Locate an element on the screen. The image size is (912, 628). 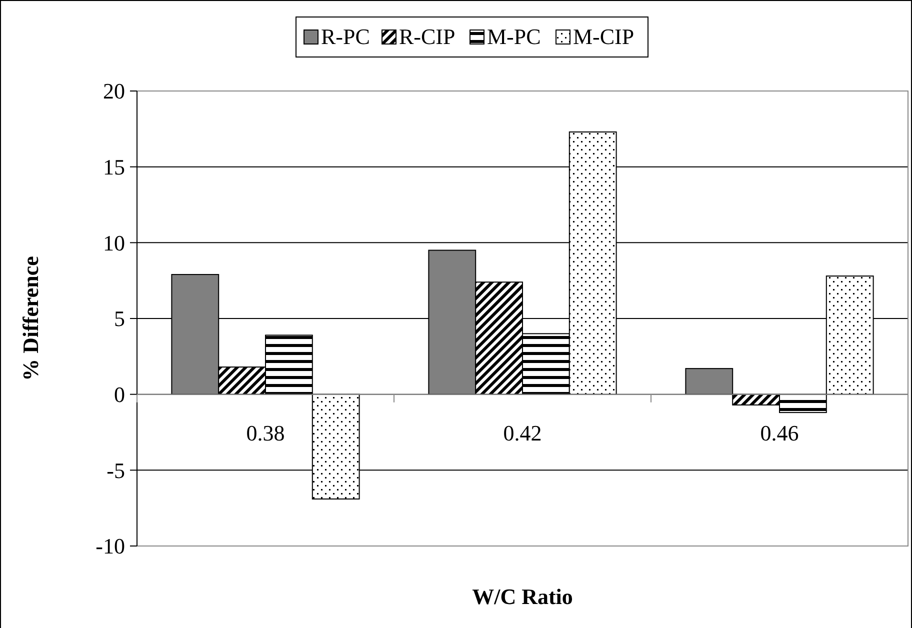
y-tick-label: 20 is located at coordinates (114, 91).